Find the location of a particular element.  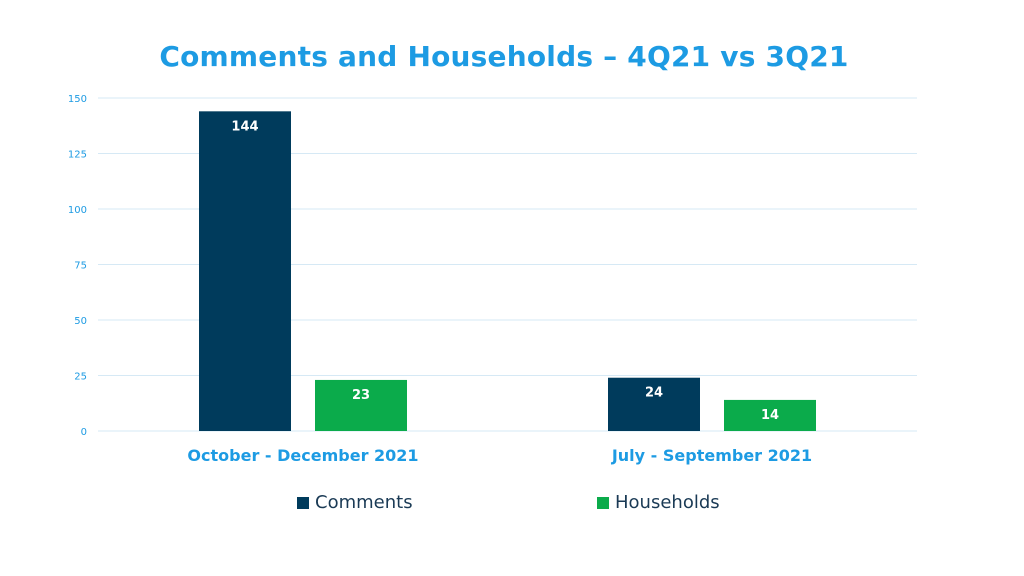

legend-item-comments: Comments is located at coordinates (355, 502).